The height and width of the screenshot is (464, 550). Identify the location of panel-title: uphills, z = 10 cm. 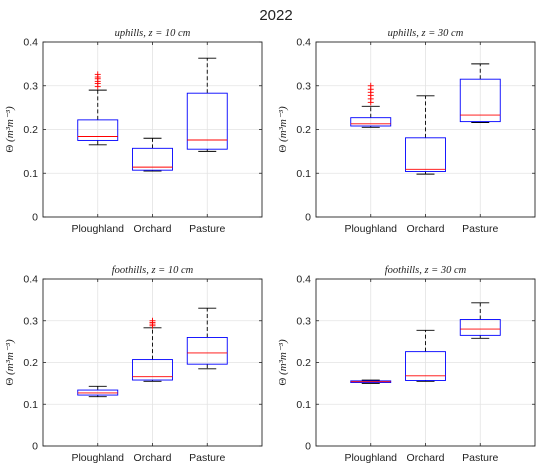
(153, 33).